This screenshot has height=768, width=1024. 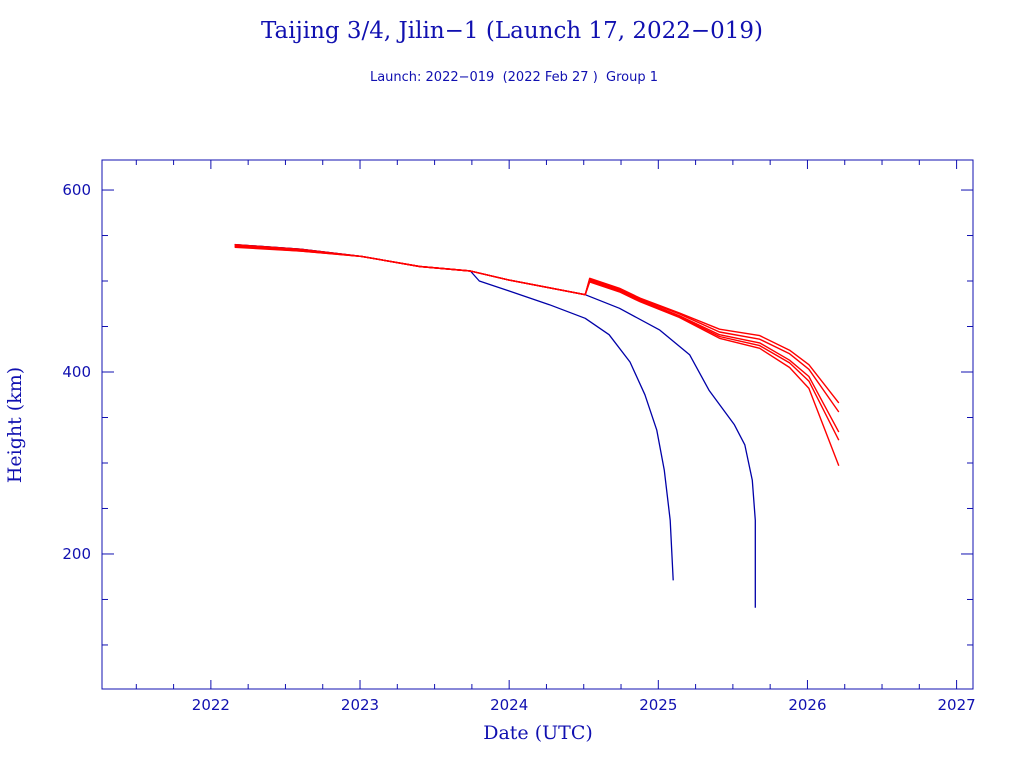 I want to click on y-tick-label: 600, so click(x=76, y=190).